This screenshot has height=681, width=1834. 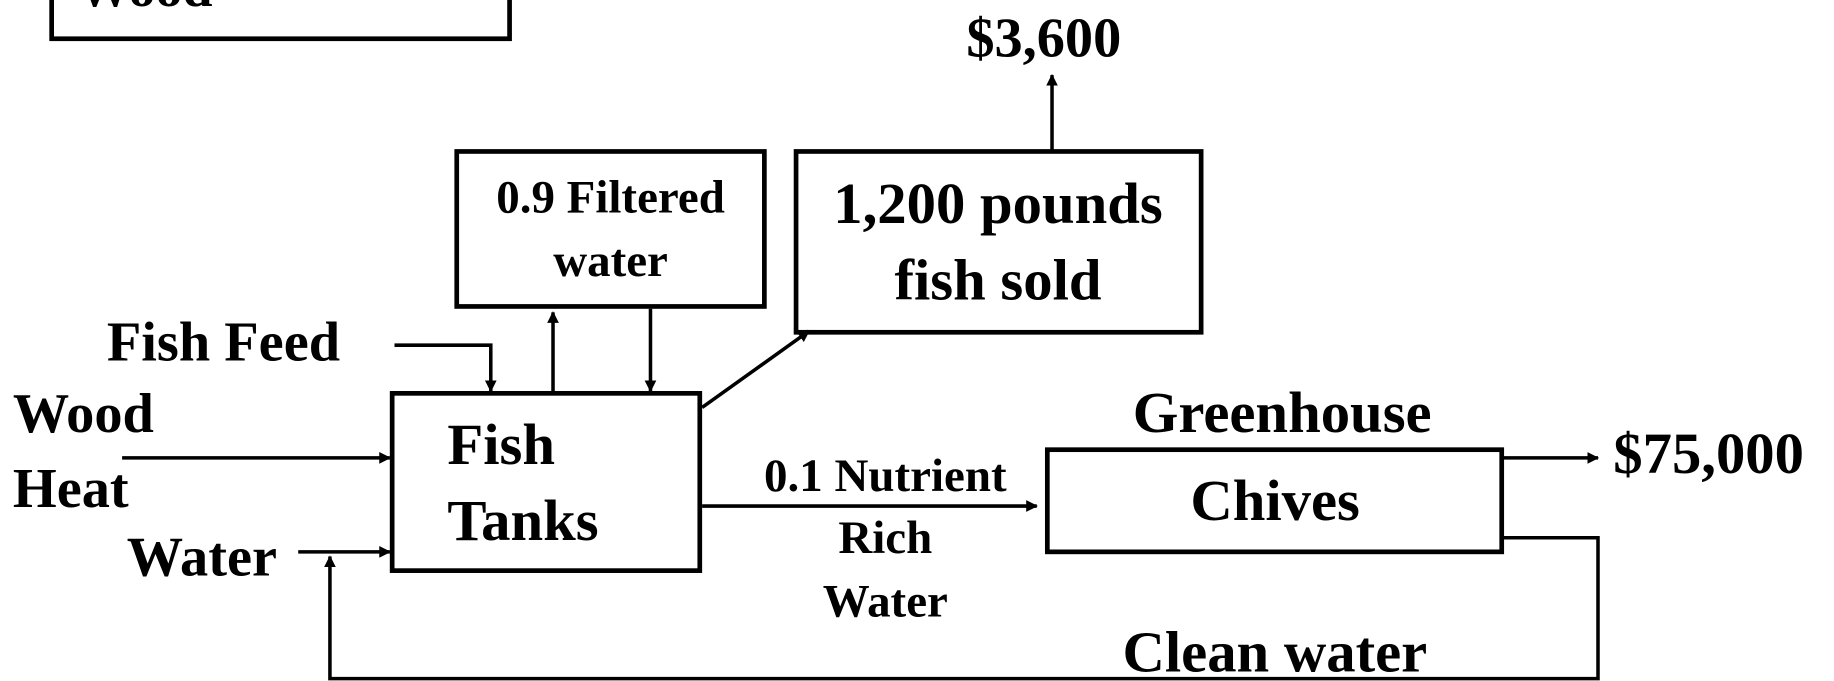 I want to click on greenhouse-box, so click(x=1274, y=501).